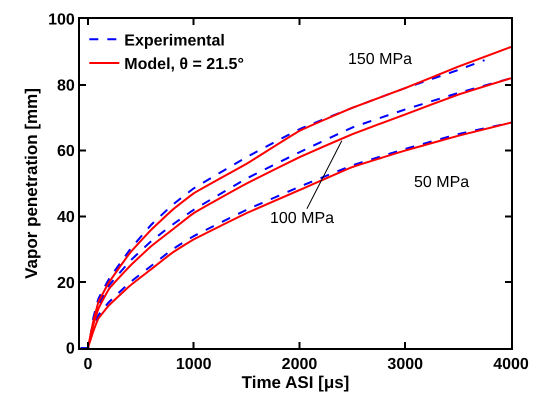  I want to click on legend-label: Experimental, so click(174, 41).